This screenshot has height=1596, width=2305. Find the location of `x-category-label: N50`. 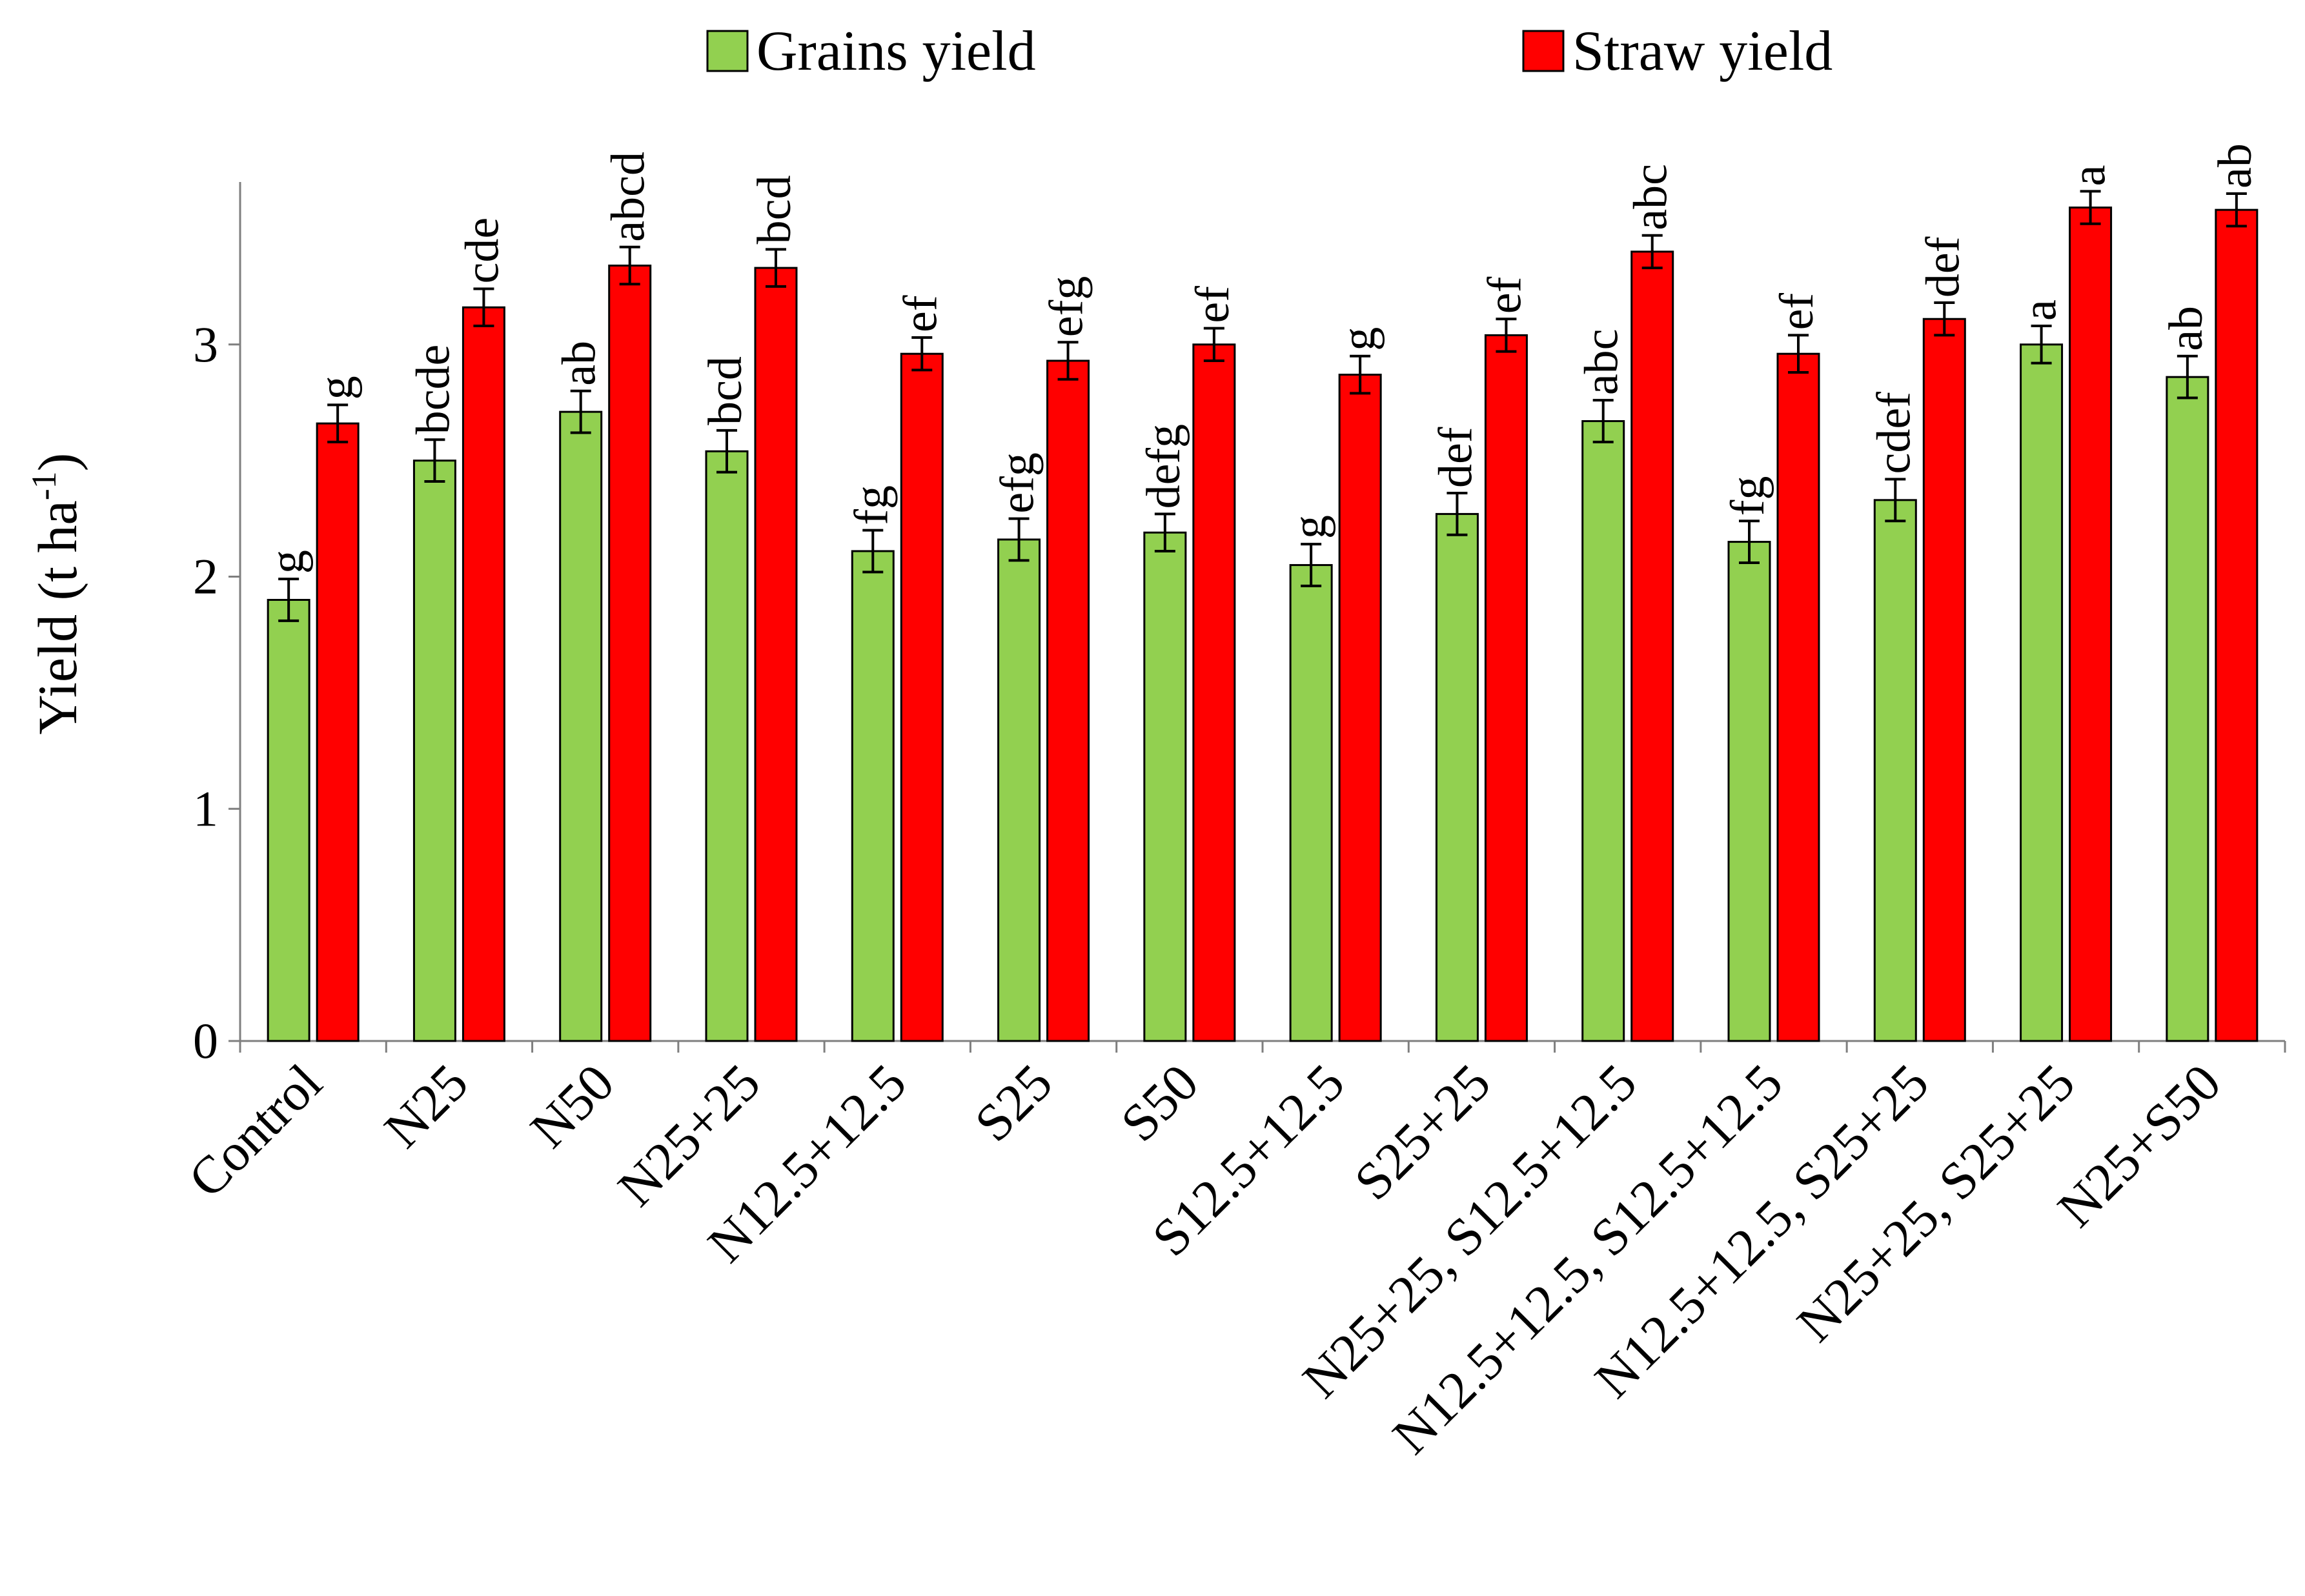

x-category-label: N50 is located at coordinates (572, 1105).